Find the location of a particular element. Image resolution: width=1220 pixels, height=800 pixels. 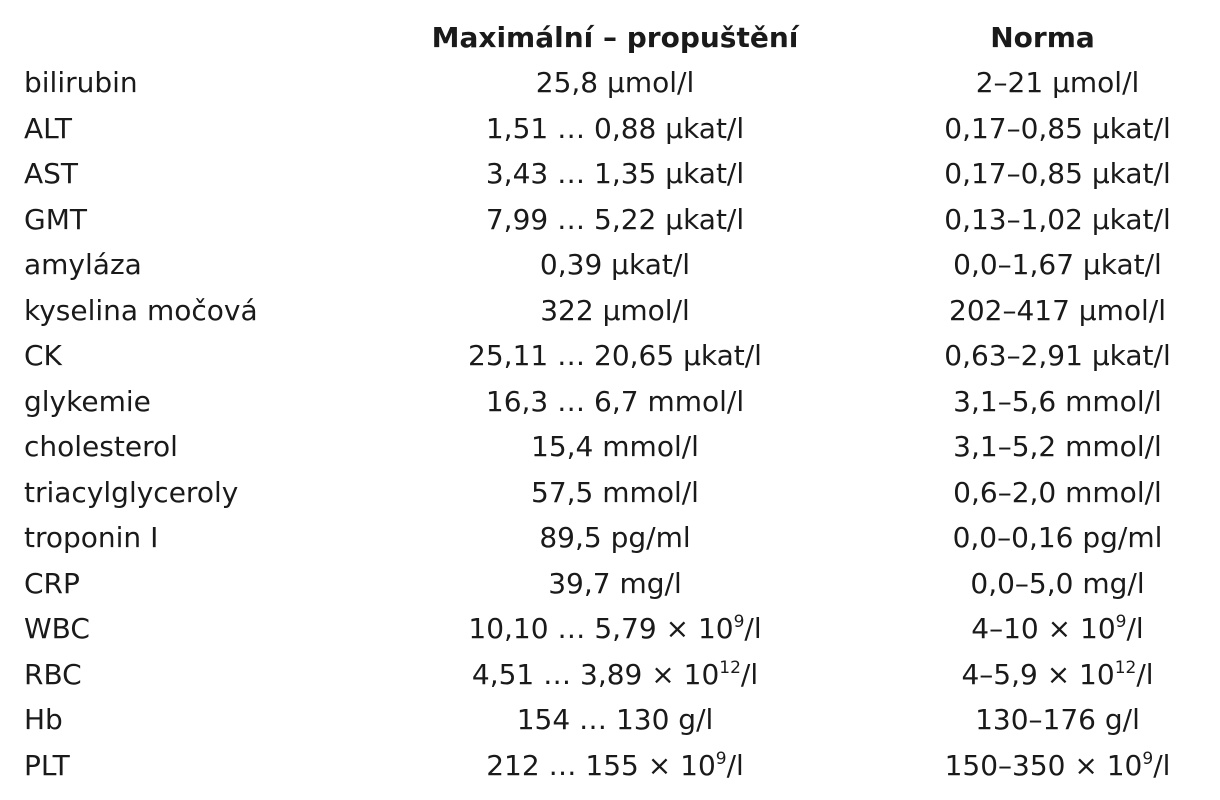

table-row: bilirubin 25,8 µmol/l 2–21 µmol/l is located at coordinates (610, 83).